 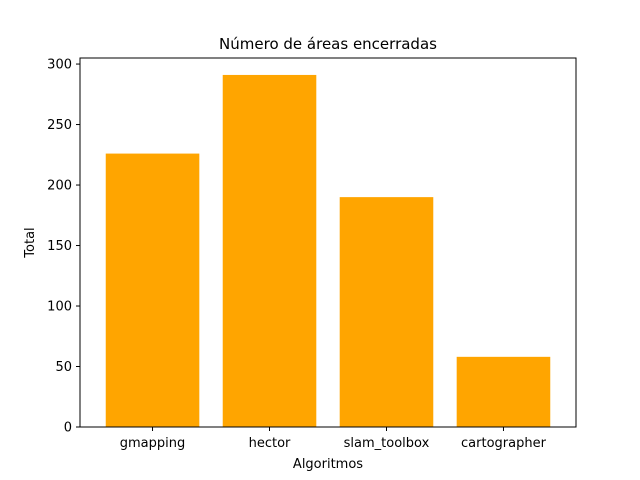 What do you see at coordinates (328, 44) in the screenshot?
I see `chart-title: Número de áreas encerradas` at bounding box center [328, 44].